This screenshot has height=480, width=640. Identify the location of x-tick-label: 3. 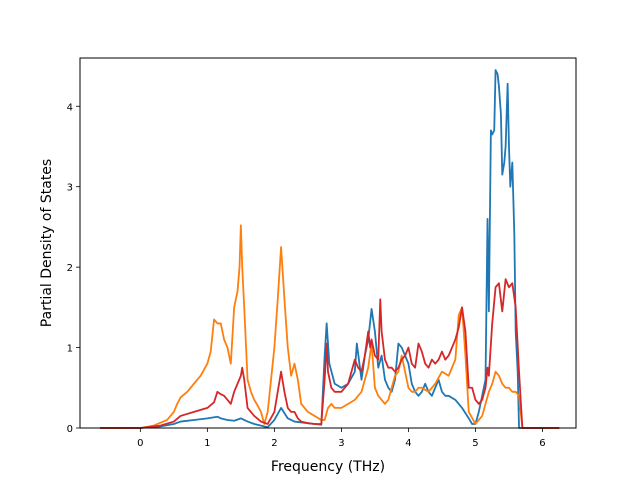
(341, 443).